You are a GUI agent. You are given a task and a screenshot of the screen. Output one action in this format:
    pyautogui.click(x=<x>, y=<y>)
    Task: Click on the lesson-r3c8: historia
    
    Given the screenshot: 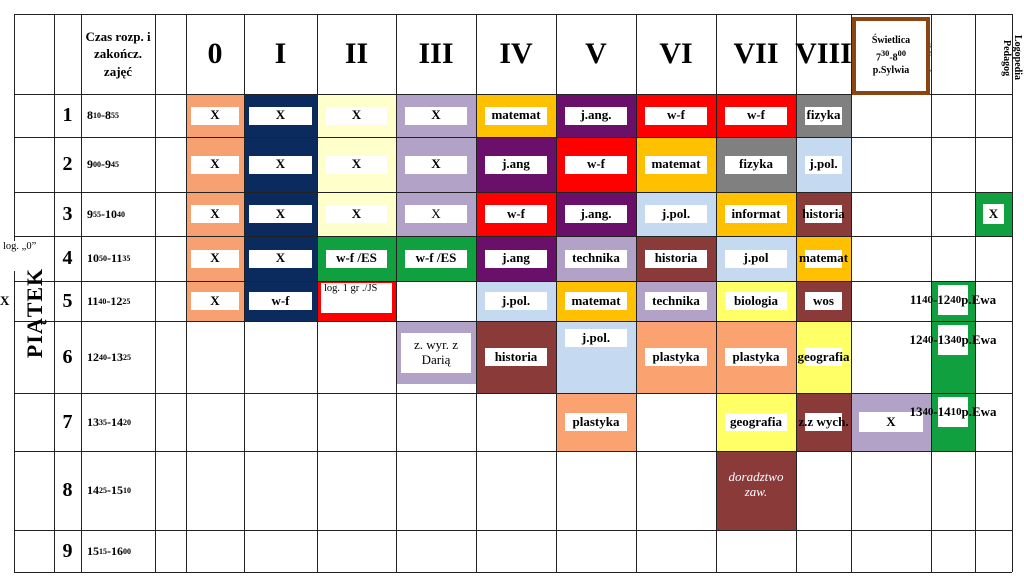 What is the action you would take?
    pyautogui.click(x=823, y=214)
    